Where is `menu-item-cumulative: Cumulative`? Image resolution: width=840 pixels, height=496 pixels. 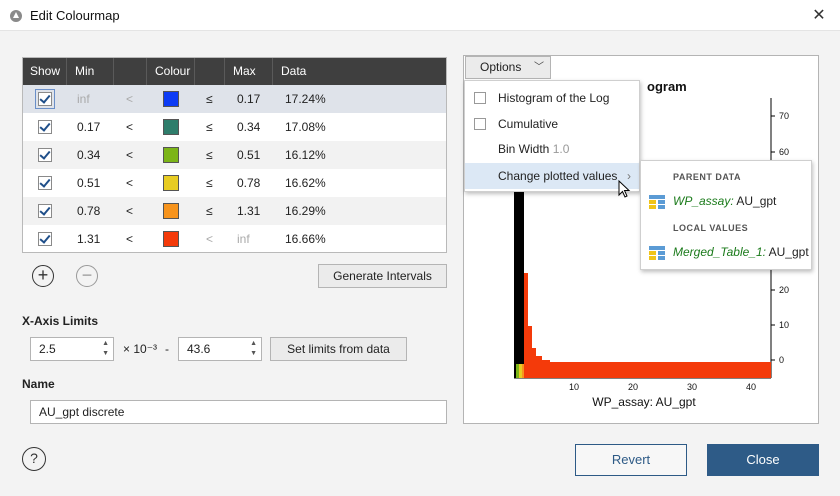 menu-item-cumulative: Cumulative is located at coordinates (552, 124).